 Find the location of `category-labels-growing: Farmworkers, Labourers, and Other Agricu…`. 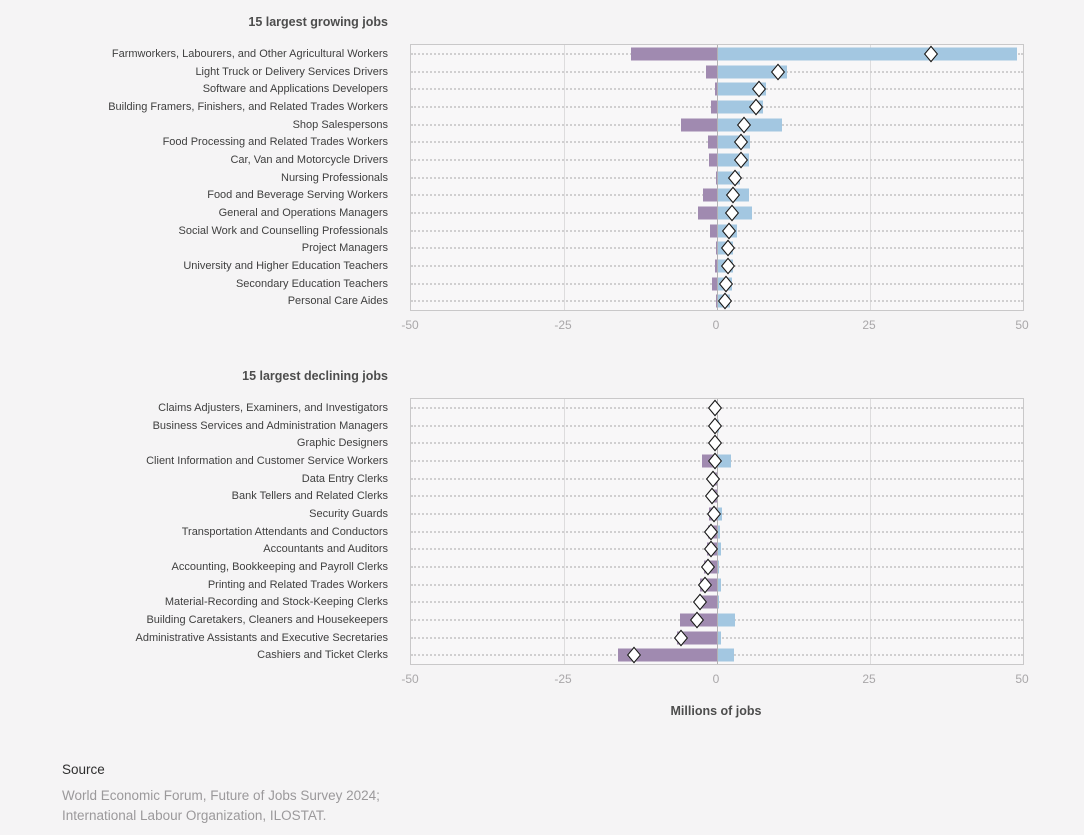

category-labels-growing: Farmworkers, Labourers, and Other Agricu… is located at coordinates (194, 177).